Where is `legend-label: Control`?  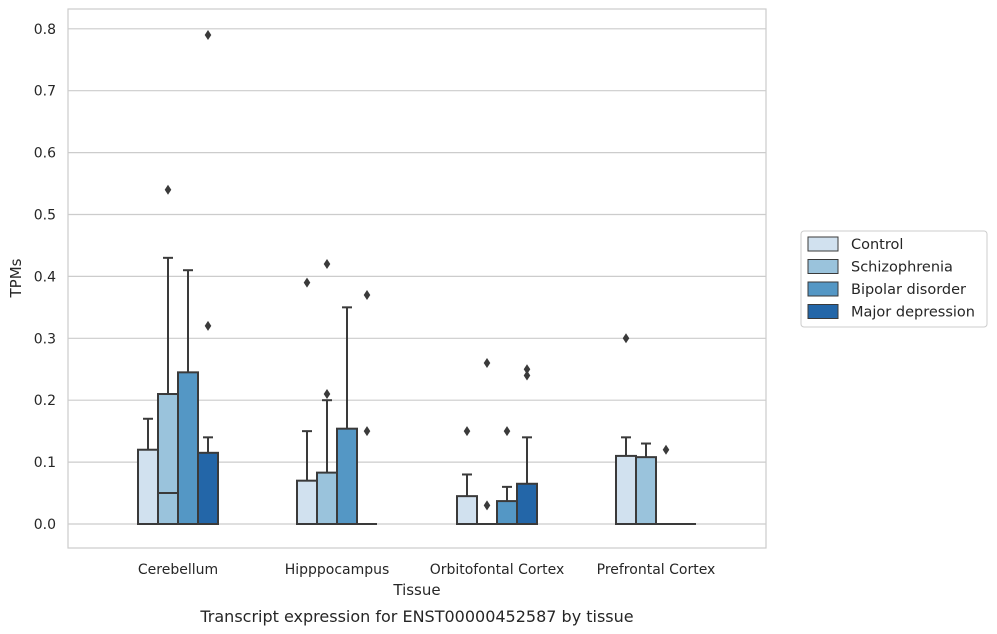 legend-label: Control is located at coordinates (877, 245).